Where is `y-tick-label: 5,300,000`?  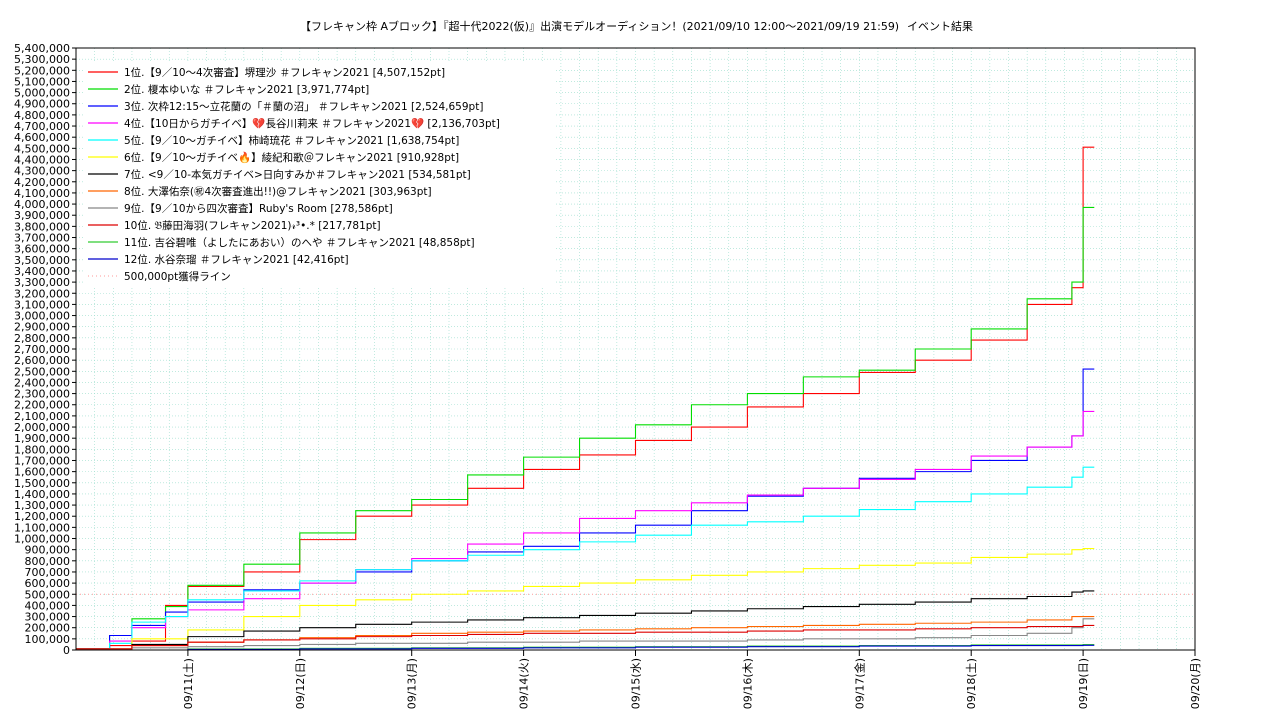
y-tick-label: 5,300,000 is located at coordinates (42, 59).